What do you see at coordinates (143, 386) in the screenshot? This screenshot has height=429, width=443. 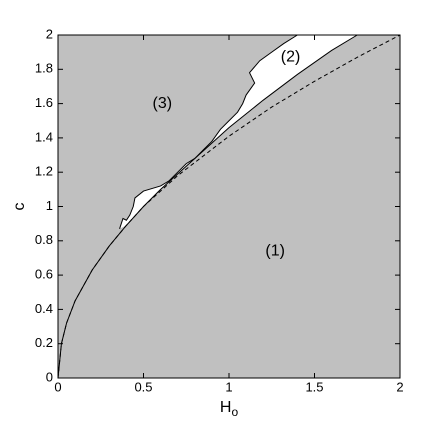 I see `x-tick-label: 0.5` at bounding box center [143, 386].